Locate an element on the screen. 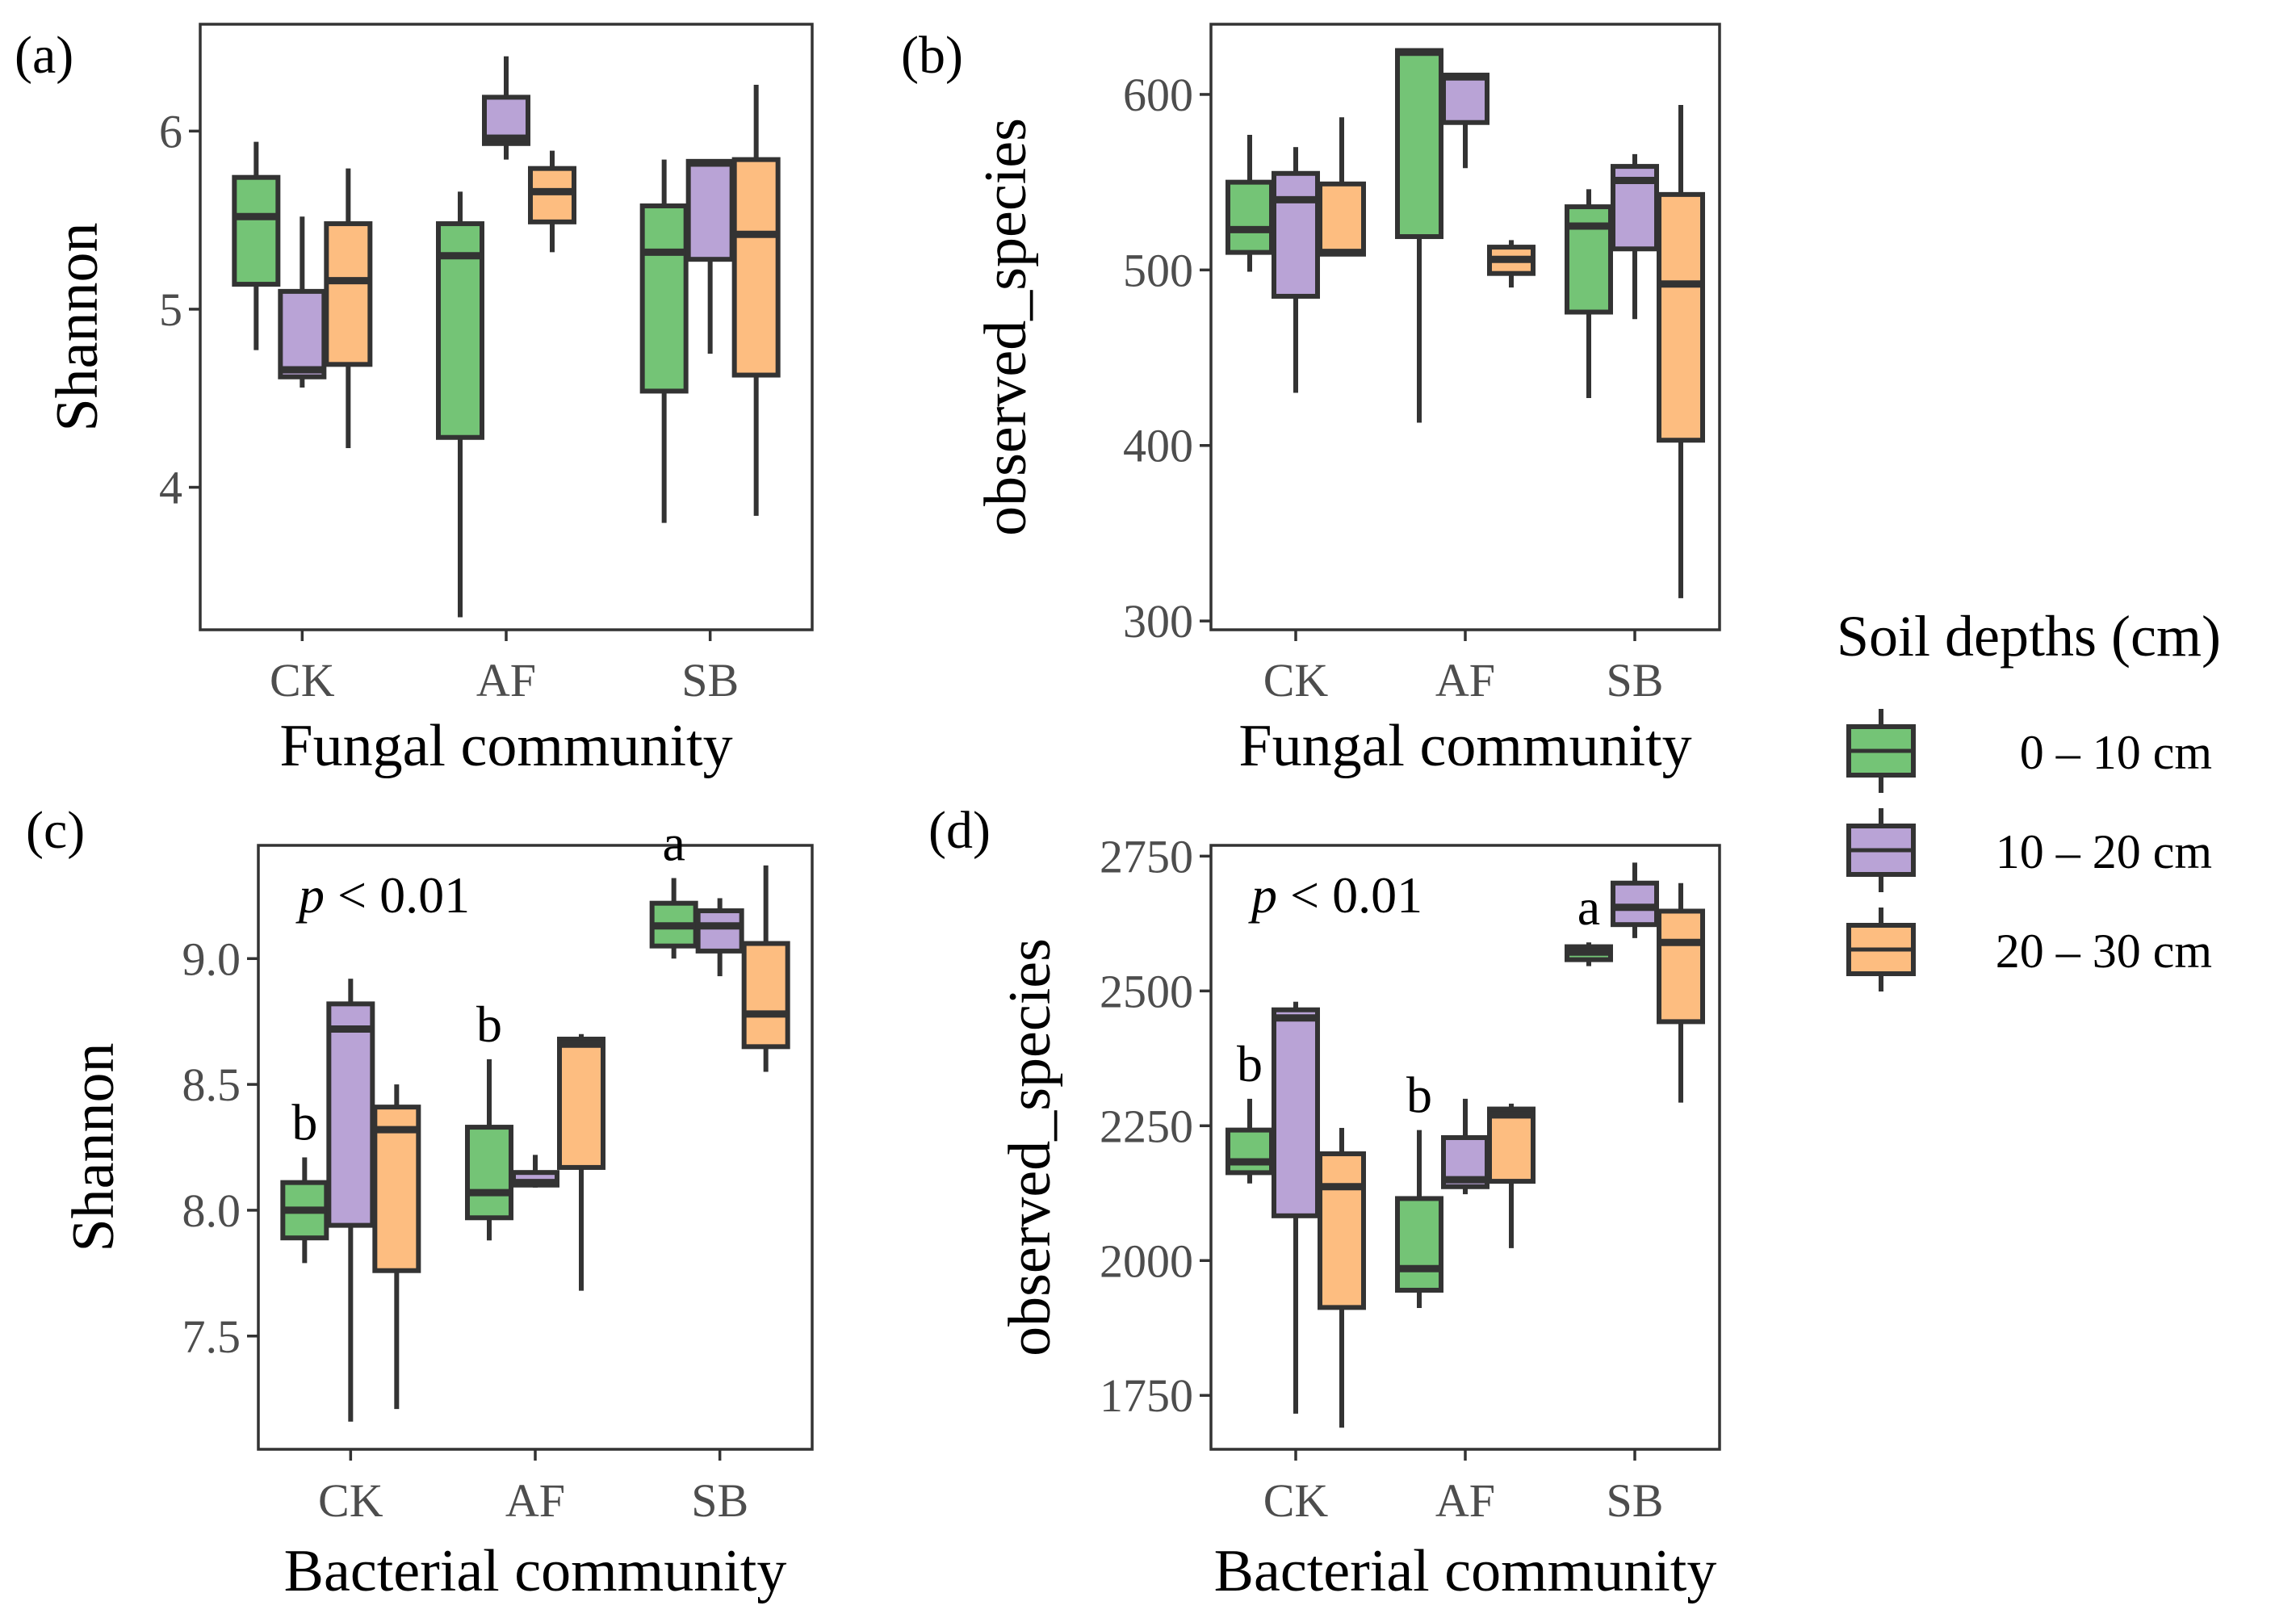 Image resolution: width=2296 pixels, height=1614 pixels. legend-label: 10 – 20 cm is located at coordinates (2104, 851).